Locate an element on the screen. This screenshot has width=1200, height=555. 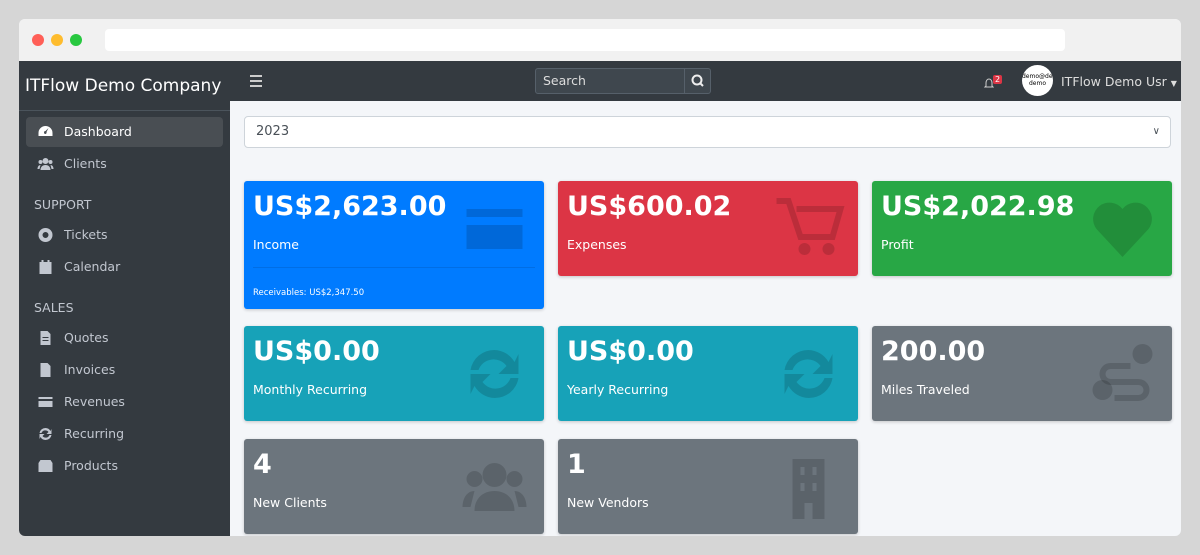
building-icon is located at coordinates (808, 489).